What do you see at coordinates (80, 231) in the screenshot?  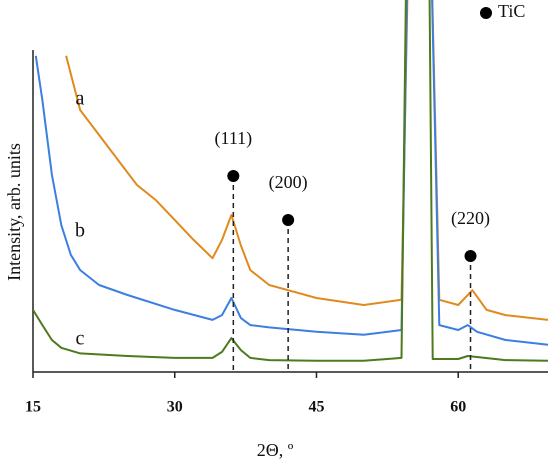 I see `series-label: b` at bounding box center [80, 231].